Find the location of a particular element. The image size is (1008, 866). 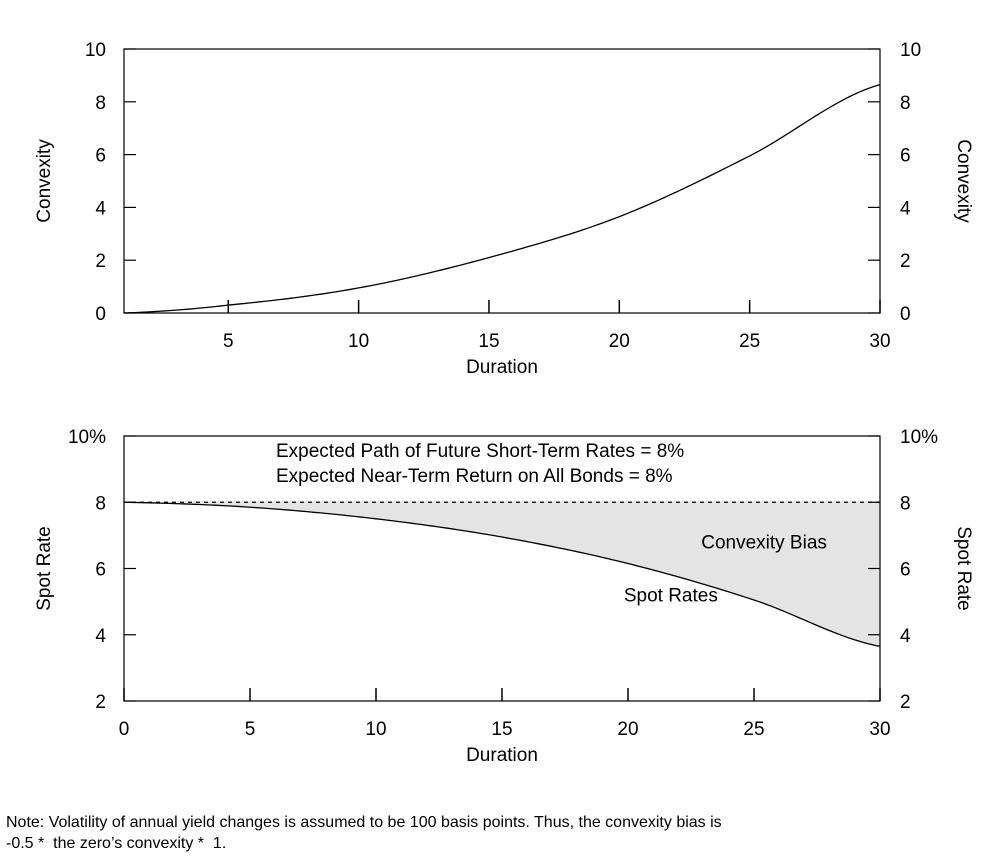

panel-2-annotation-1: Convexity Bias is located at coordinates (764, 543).